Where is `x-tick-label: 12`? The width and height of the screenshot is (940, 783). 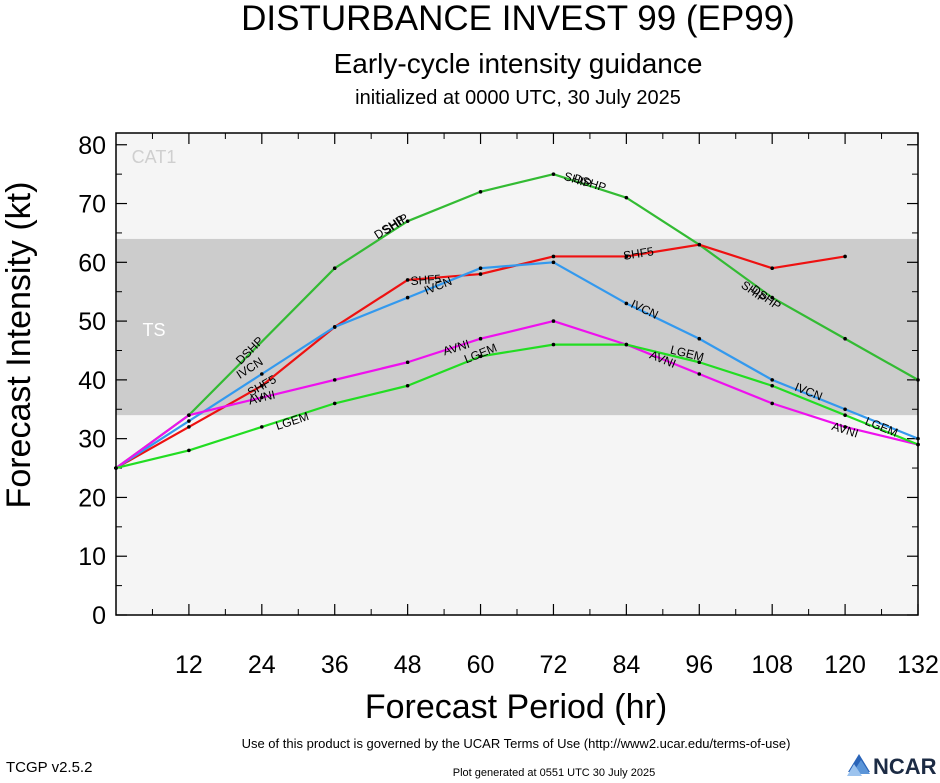 x-tick-label: 12 is located at coordinates (189, 665).